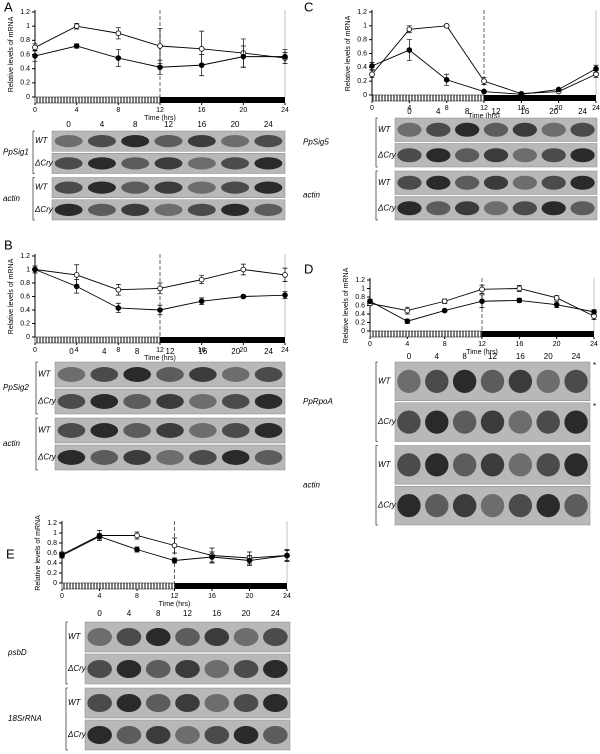  Describe the element at coordinates (97, 100) in the screenshot. I see `light-period` at that location.